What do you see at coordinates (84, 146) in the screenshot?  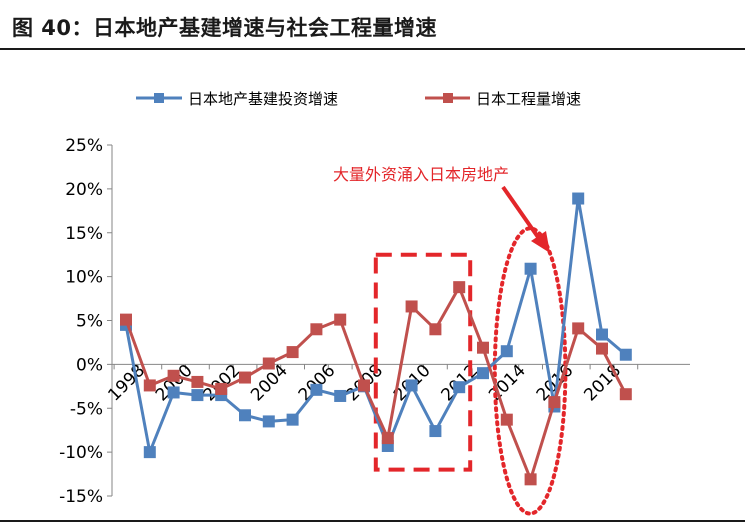 I see `y-tick-label: 25%` at bounding box center [84, 146].